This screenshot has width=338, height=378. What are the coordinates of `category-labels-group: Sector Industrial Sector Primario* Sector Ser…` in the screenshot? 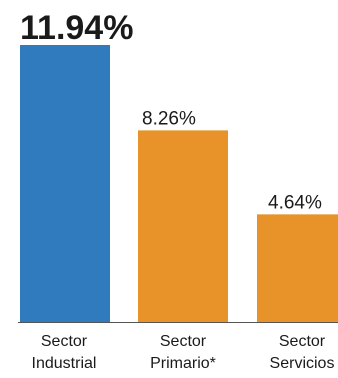 It's located at (183, 352).